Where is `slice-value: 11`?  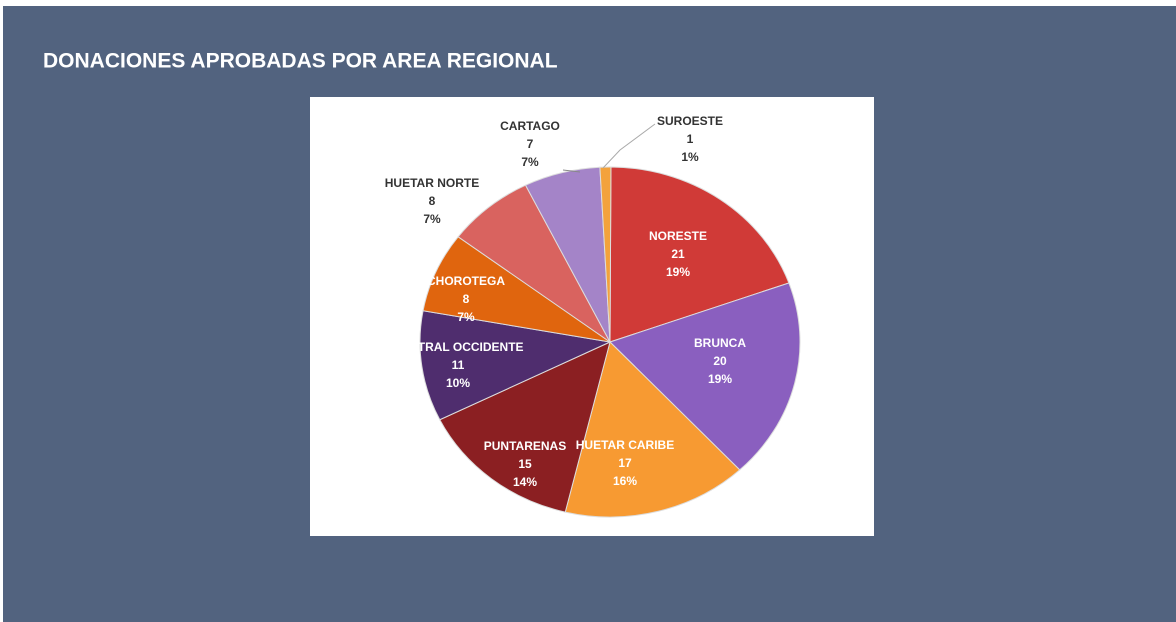 slice-value: 11 is located at coordinates (458, 365).